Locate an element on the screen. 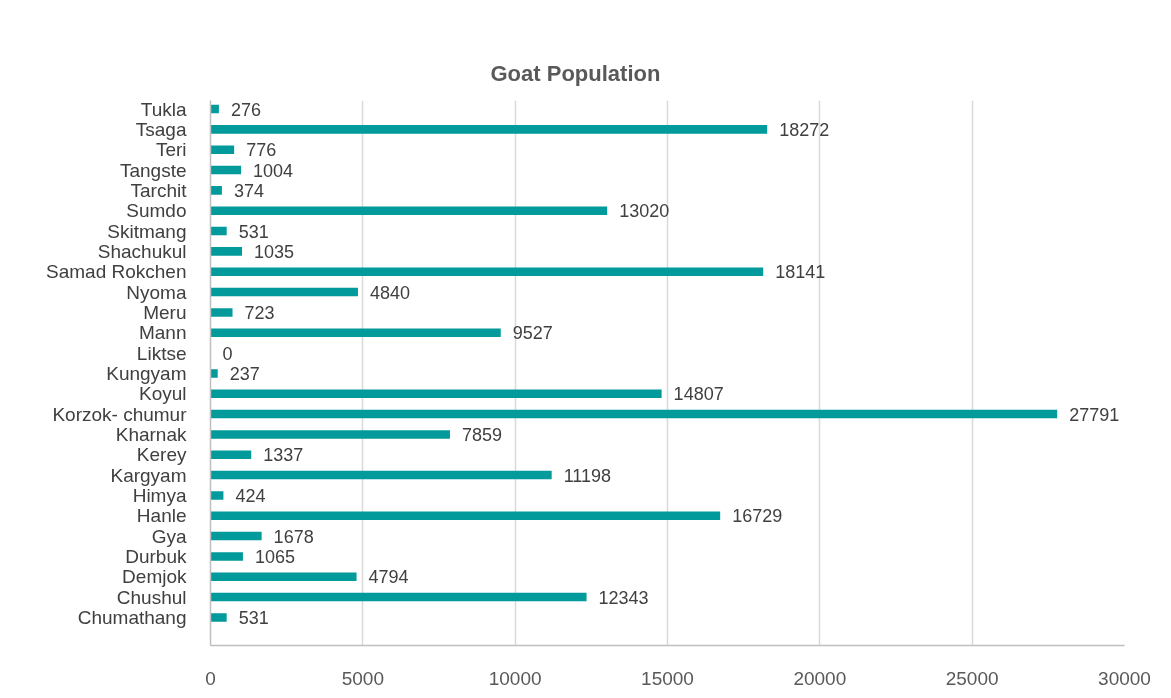 The width and height of the screenshot is (1171, 698). data-label: 237 is located at coordinates (244, 373).